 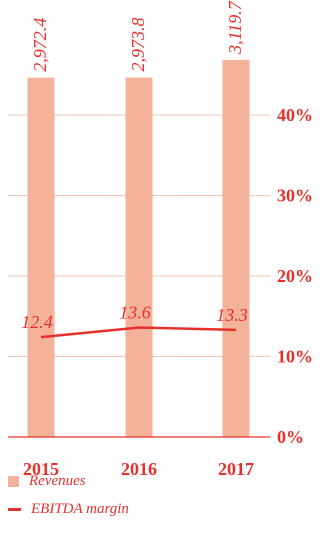 I want to click on ebitda-margin-value-label: 13.3, so click(x=232, y=315).